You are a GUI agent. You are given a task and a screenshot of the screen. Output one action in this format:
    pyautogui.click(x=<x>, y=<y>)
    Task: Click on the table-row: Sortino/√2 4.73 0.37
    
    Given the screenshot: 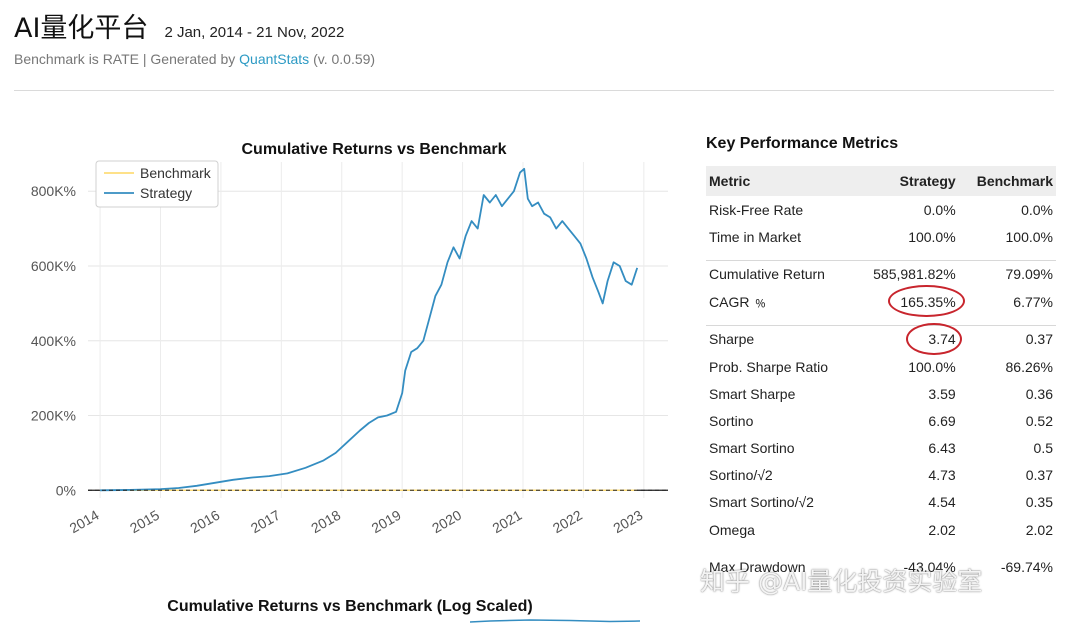 What is the action you would take?
    pyautogui.click(x=881, y=475)
    